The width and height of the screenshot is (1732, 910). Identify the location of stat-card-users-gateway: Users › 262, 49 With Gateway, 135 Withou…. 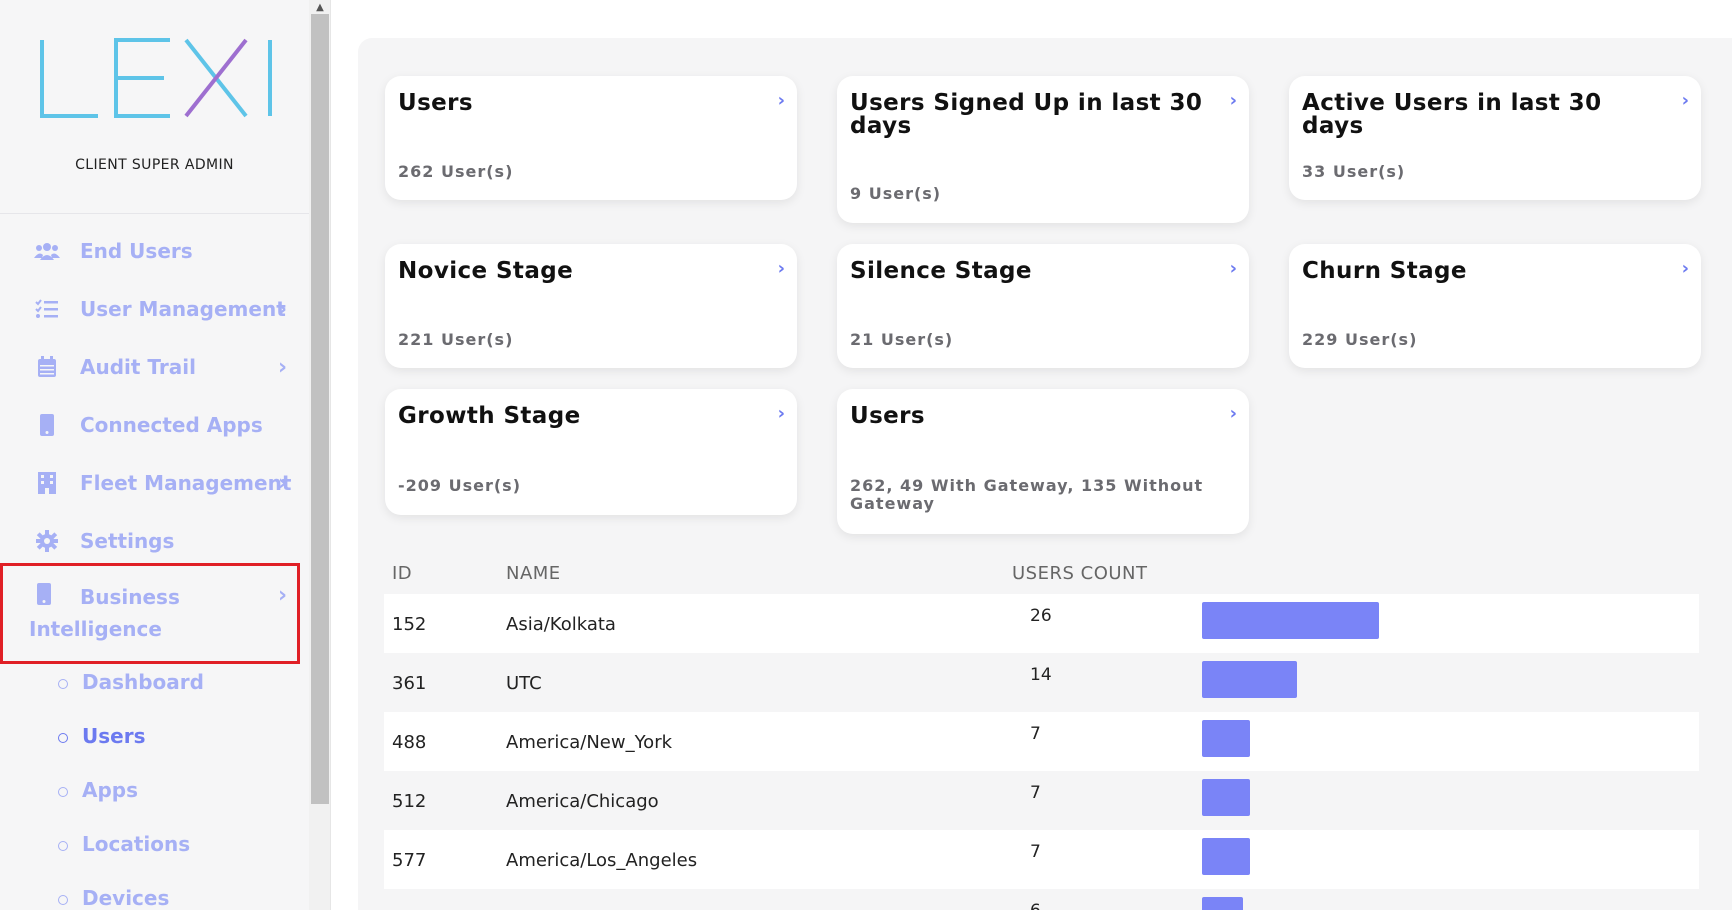
(1043, 461).